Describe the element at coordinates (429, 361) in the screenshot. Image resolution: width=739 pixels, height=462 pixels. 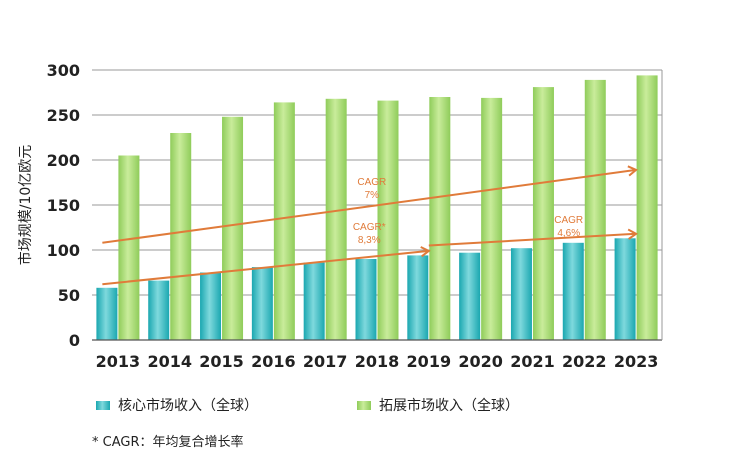
I see `x-tick-label: 2019` at that location.